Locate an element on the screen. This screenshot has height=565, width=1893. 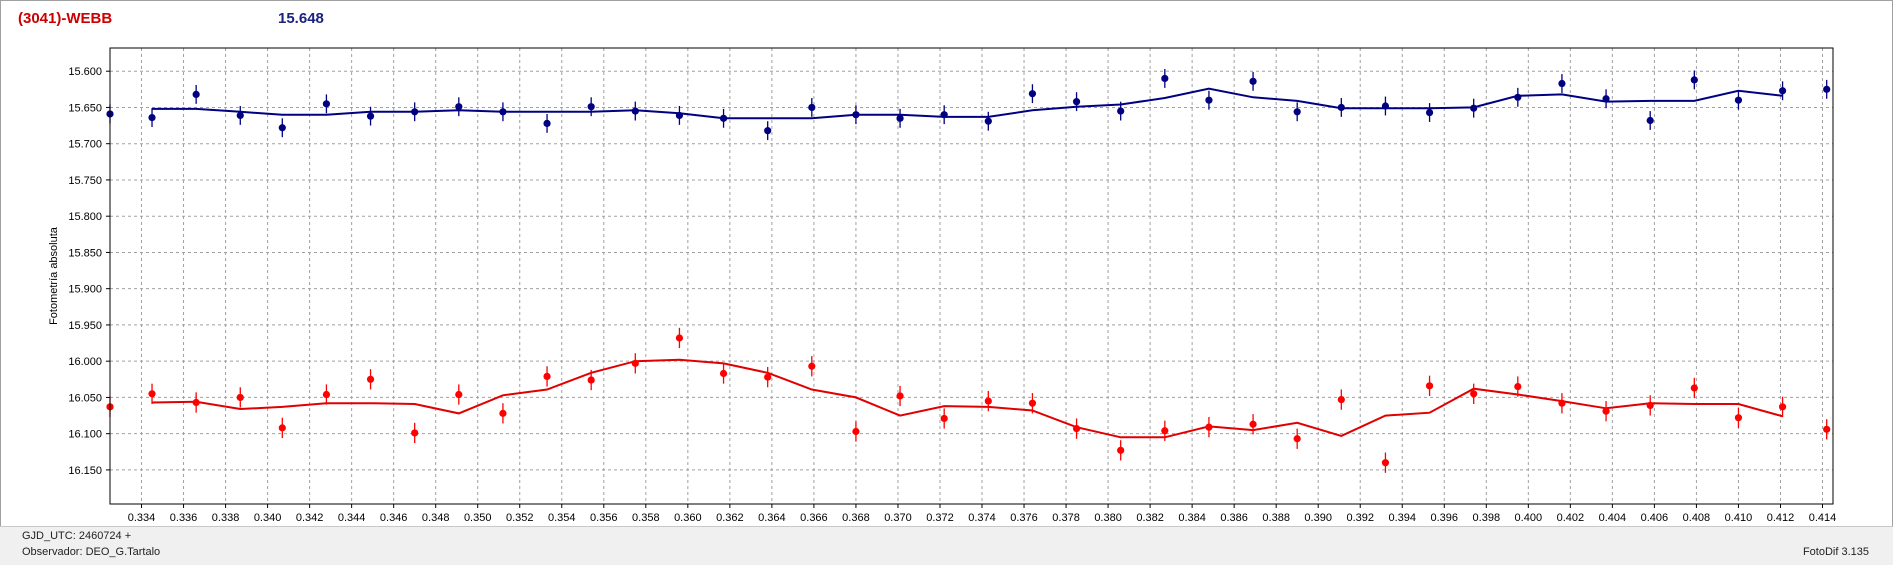
x-tick-label: 0.346 is located at coordinates (394, 518).